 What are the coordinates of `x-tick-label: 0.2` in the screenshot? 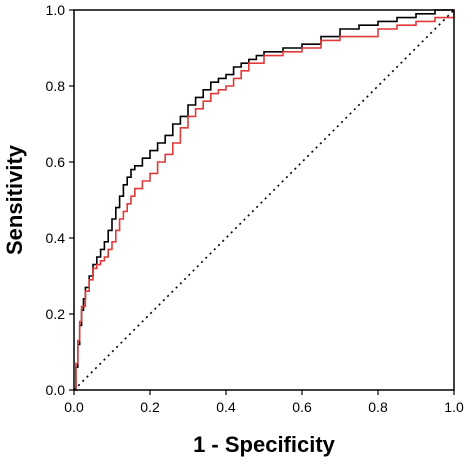 It's located at (150, 407).